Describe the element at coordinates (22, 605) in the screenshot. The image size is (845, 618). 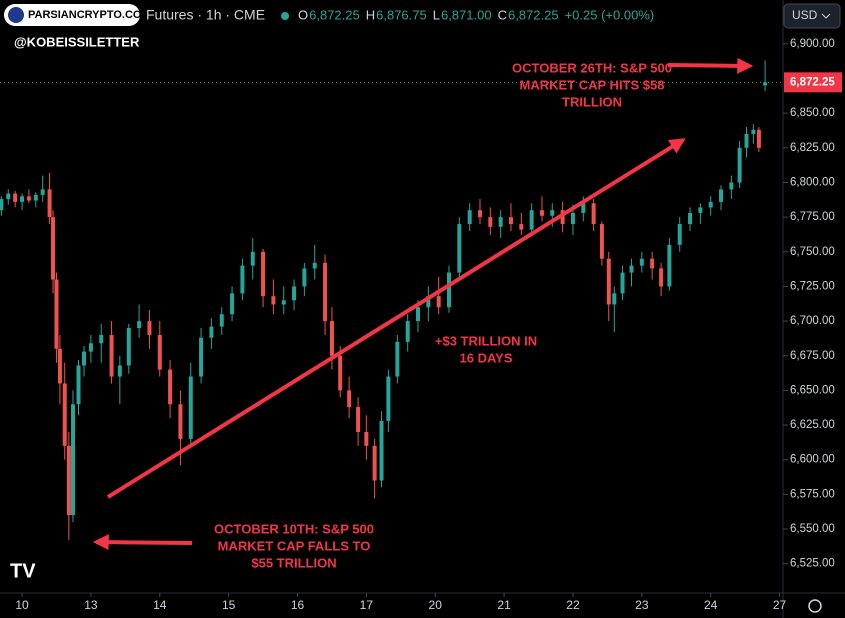
I see `x-tick-label: 10` at that location.